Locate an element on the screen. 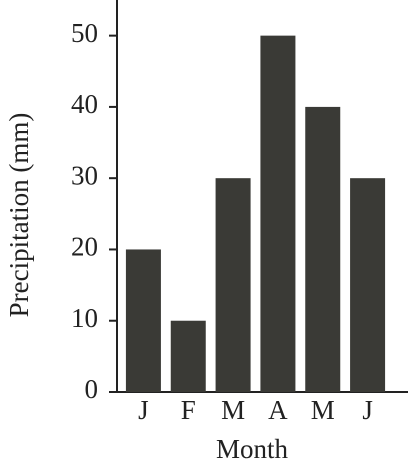  x-axis-label: Month is located at coordinates (252, 449).